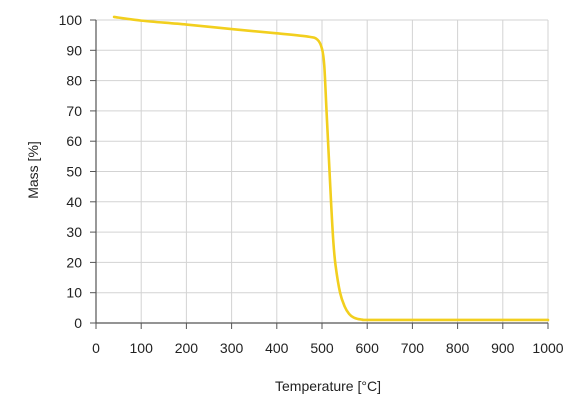  I want to click on y-tick-label: 60, so click(74, 141).